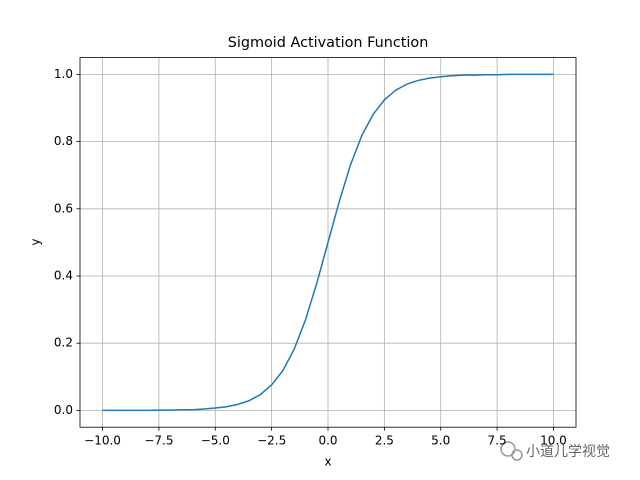  I want to click on x-tick-label: 2.5, so click(384, 441).